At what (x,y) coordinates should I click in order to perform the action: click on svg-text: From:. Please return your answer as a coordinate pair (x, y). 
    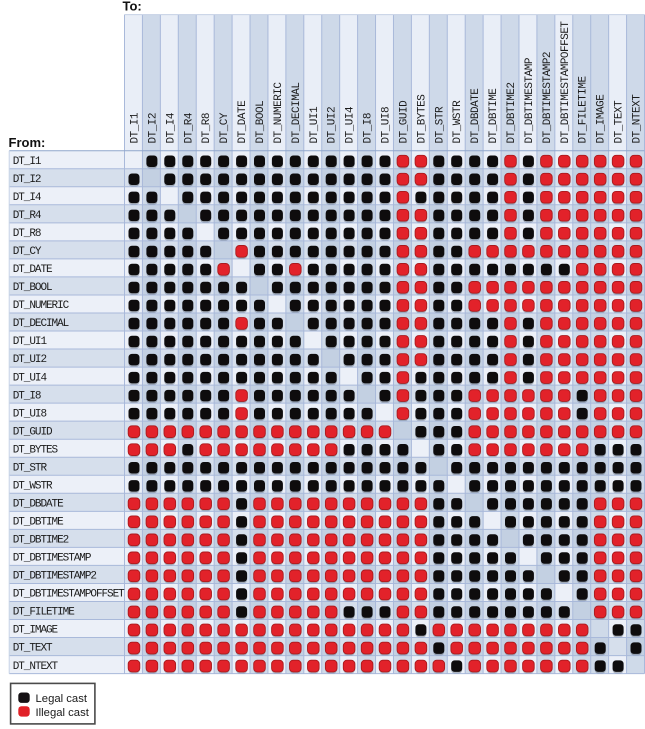
    Looking at the image, I should click on (27, 142).